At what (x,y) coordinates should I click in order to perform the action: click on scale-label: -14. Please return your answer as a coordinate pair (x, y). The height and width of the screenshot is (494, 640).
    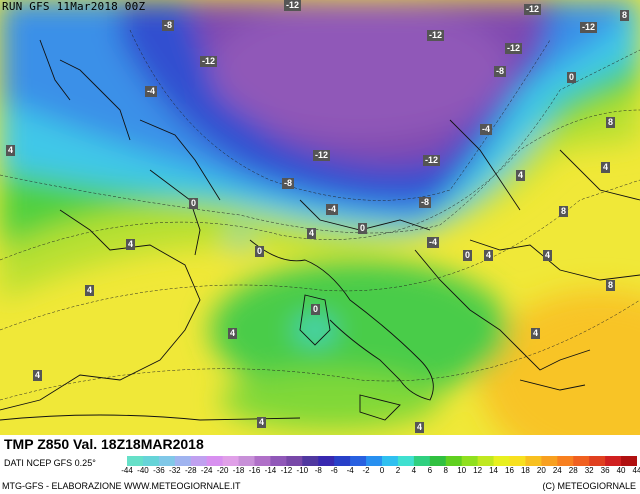
    Looking at the image, I should click on (270, 470).